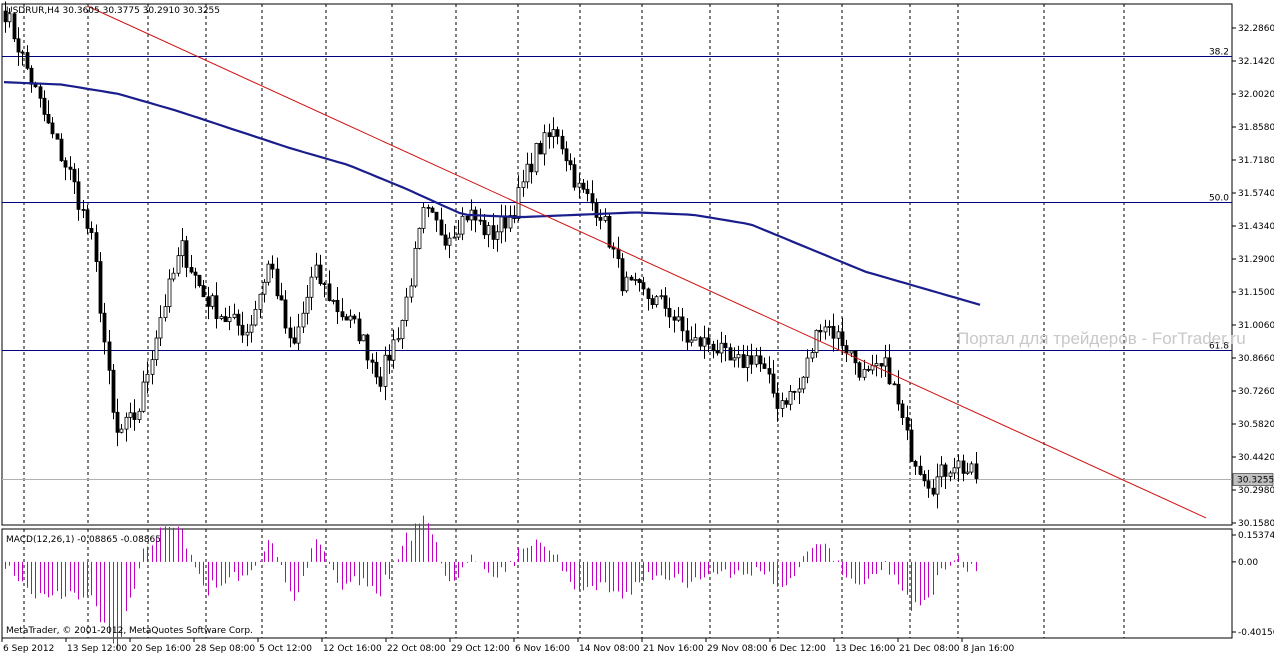 The height and width of the screenshot is (655, 1274). What do you see at coordinates (798, 649) in the screenshot?
I see `time-tick-label: 6 Dec 12:00` at bounding box center [798, 649].